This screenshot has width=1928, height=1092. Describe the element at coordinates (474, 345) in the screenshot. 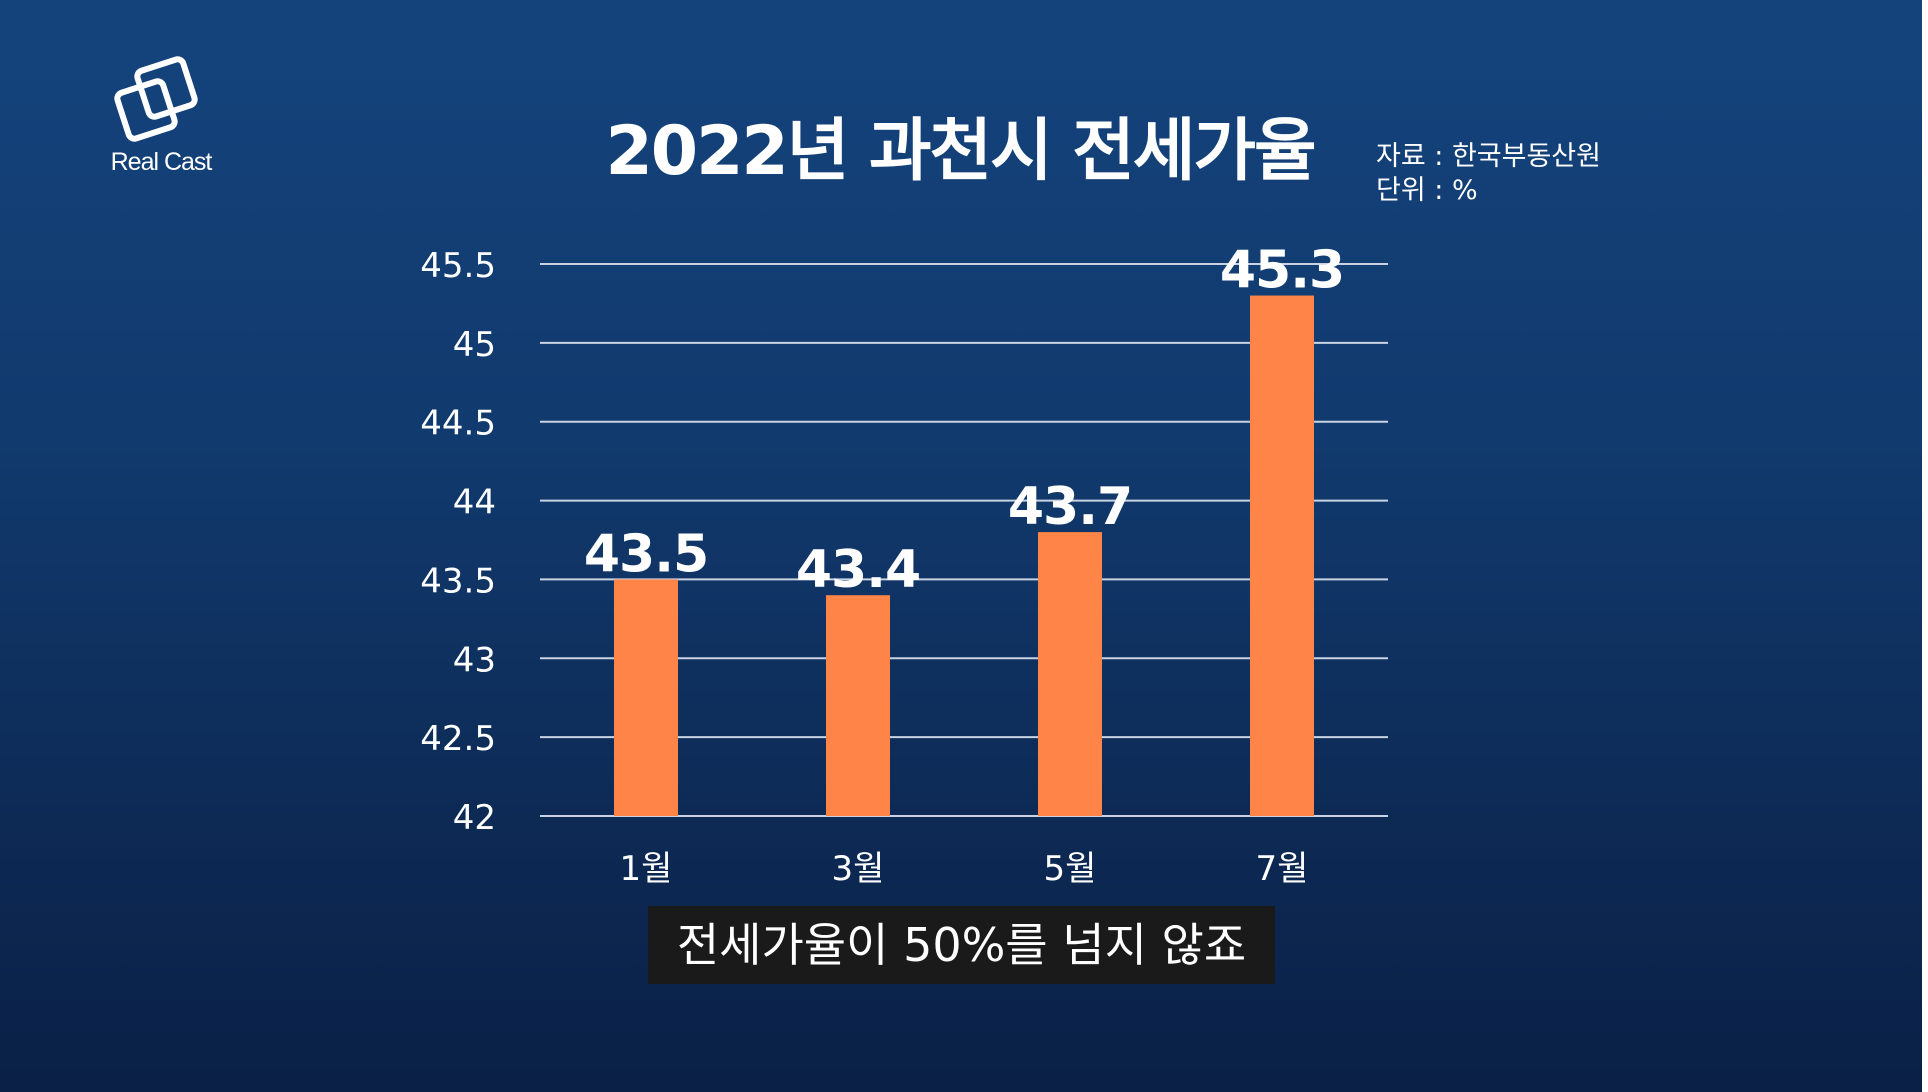

I see `y-tick-label: 45` at that location.